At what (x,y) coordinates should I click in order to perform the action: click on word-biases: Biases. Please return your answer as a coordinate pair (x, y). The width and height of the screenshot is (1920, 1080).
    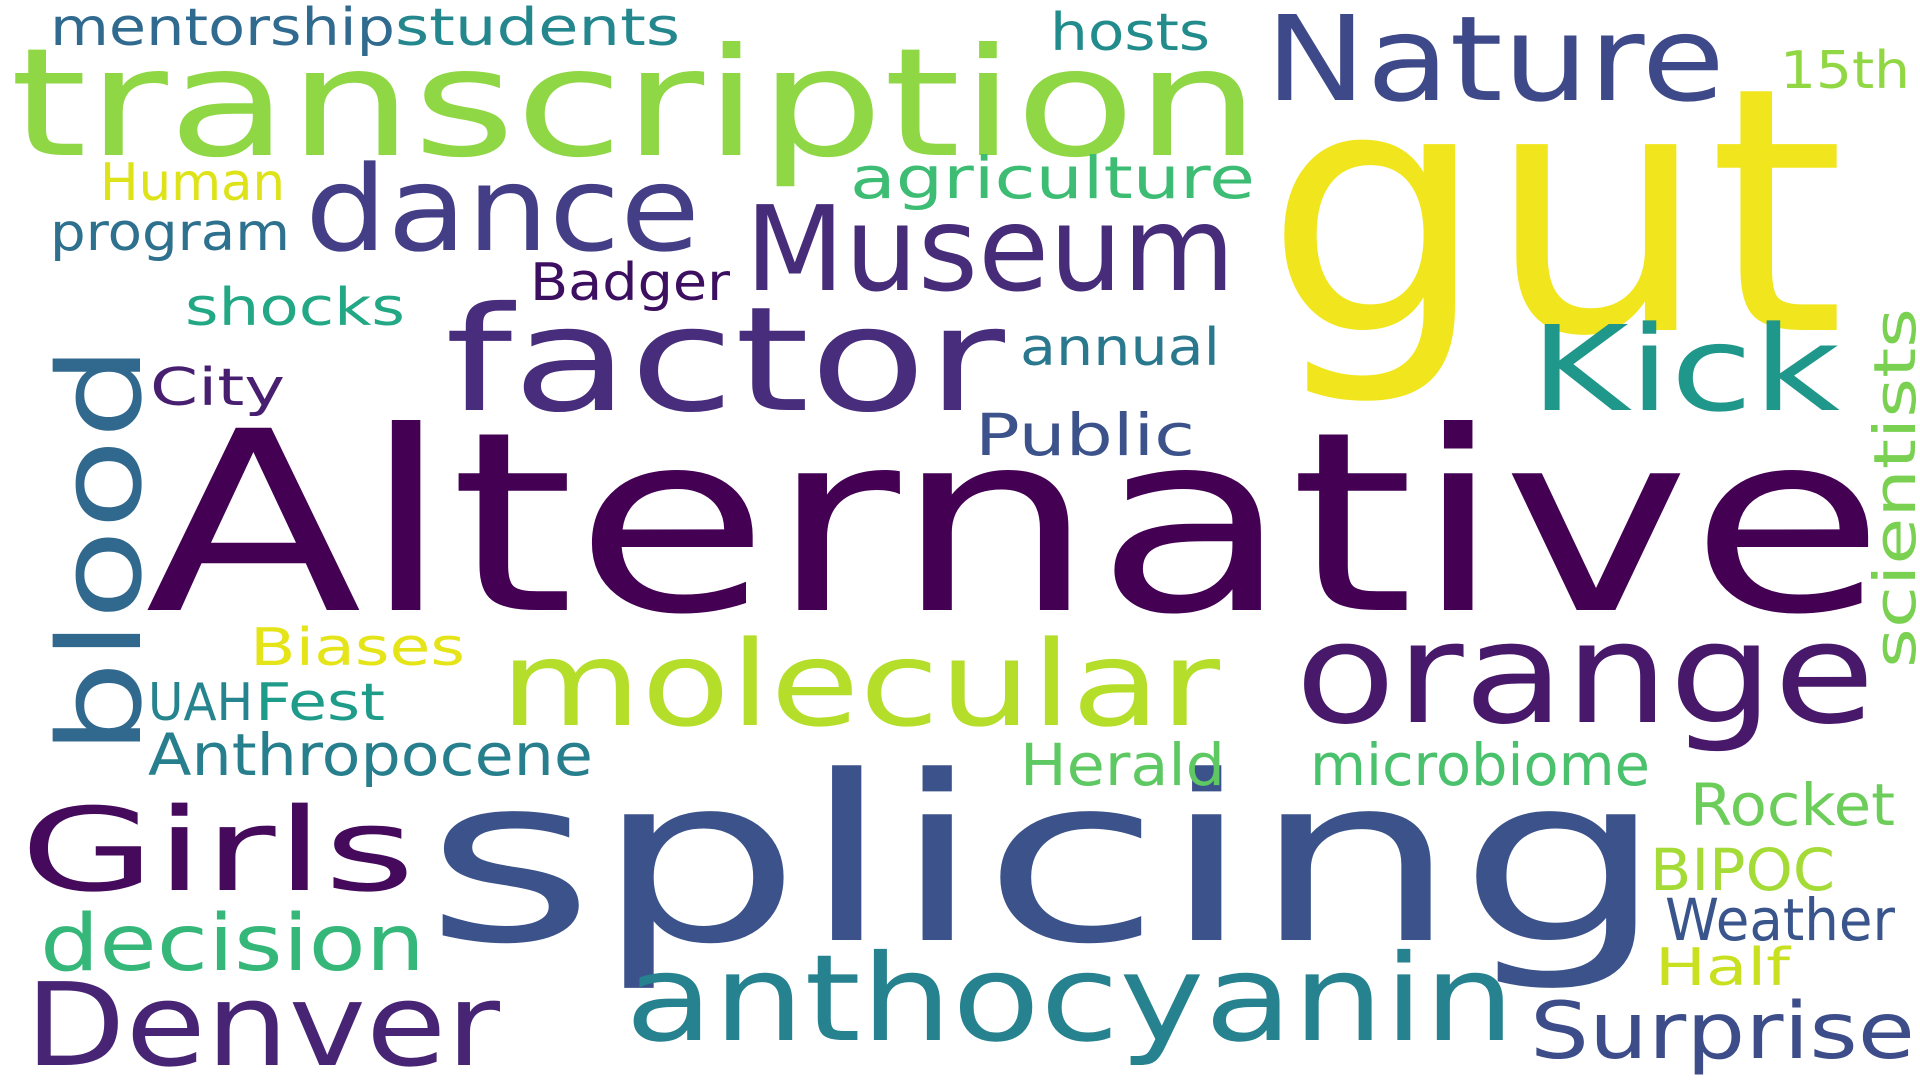
    Looking at the image, I should click on (357, 648).